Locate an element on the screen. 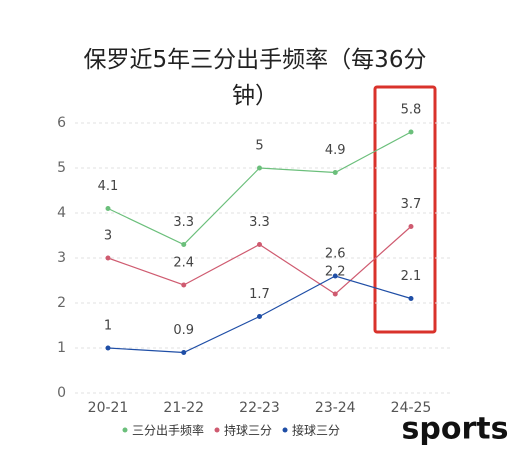 Image resolution: width=521 pixels, height=461 pixels. data-label: 5 is located at coordinates (259, 146).